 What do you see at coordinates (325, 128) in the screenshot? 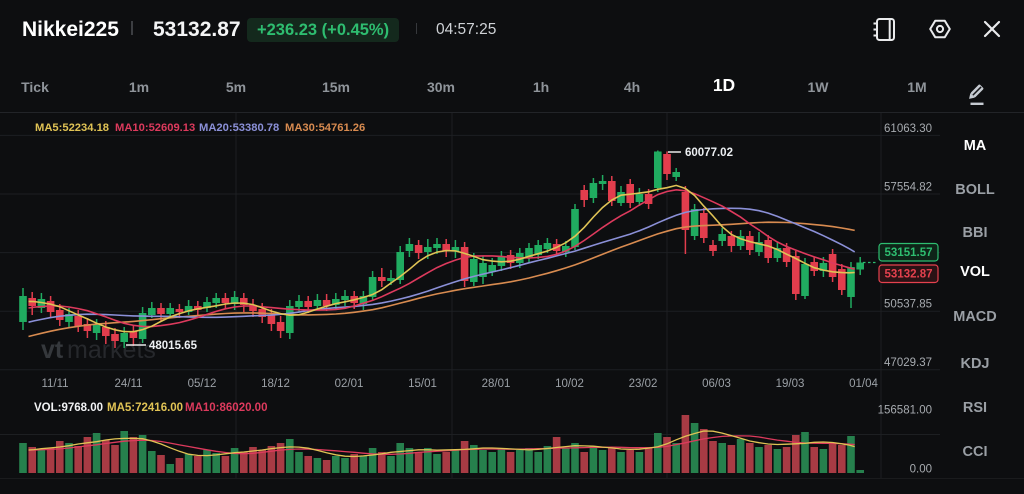
I see `svg-text: MA30:54761.26` at bounding box center [325, 128].